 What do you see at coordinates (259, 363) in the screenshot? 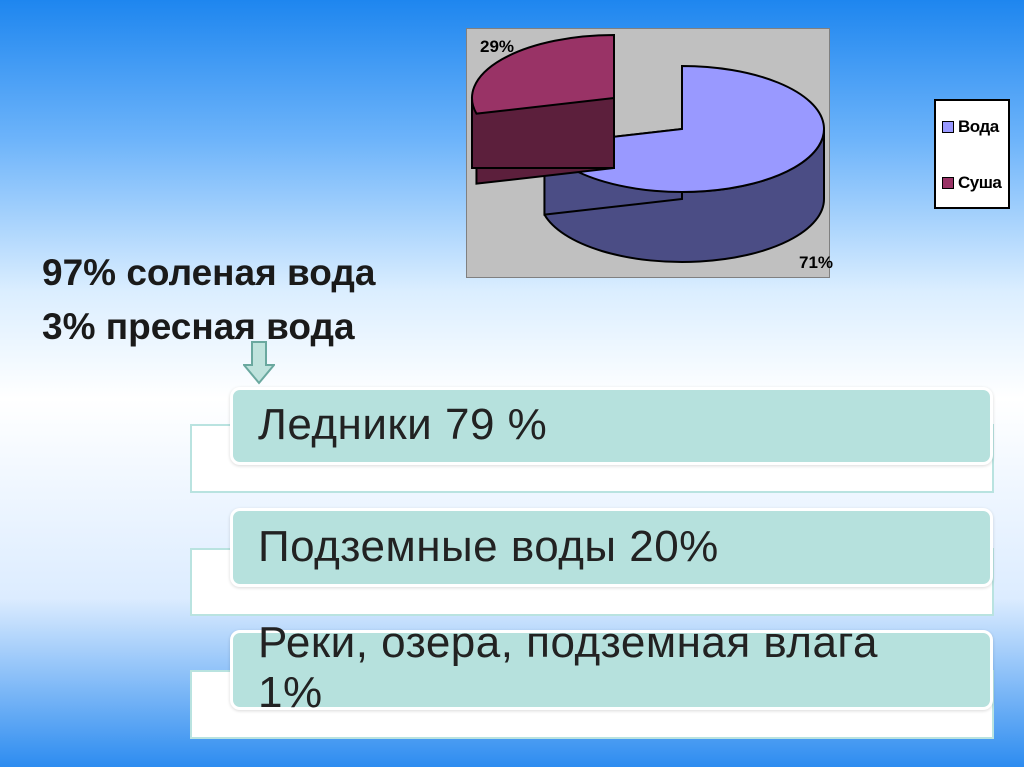
I see `down-arrow-icon` at bounding box center [259, 363].